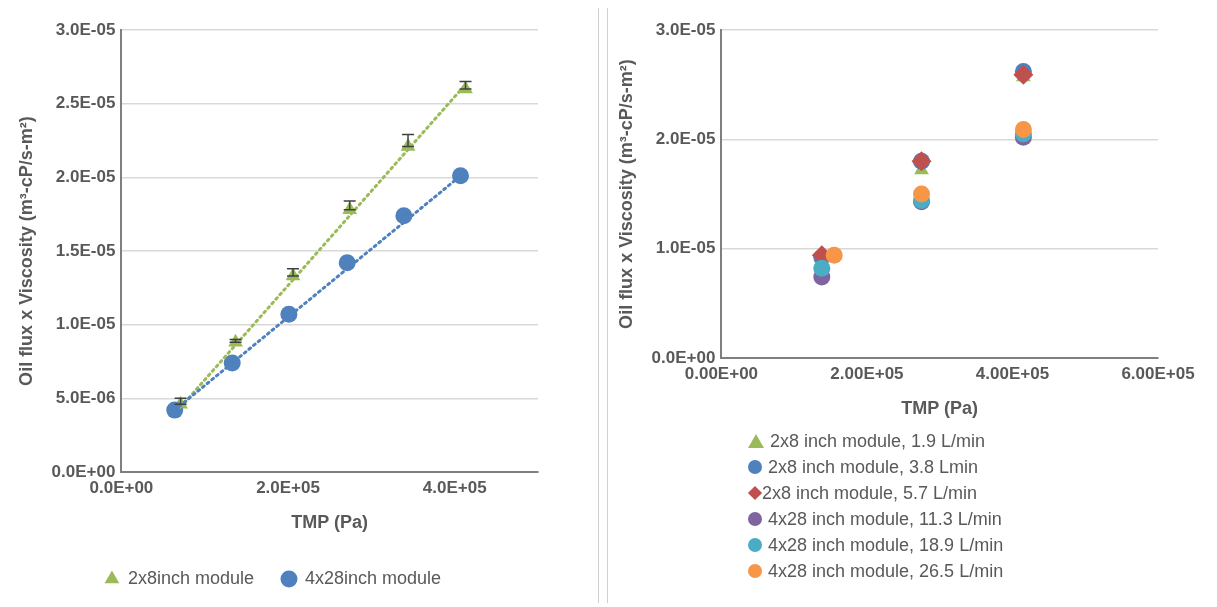 This screenshot has width=1217, height=607. What do you see at coordinates (1012, 373) in the screenshot?
I see `x-tick-label: 4.00E+05` at bounding box center [1012, 373].